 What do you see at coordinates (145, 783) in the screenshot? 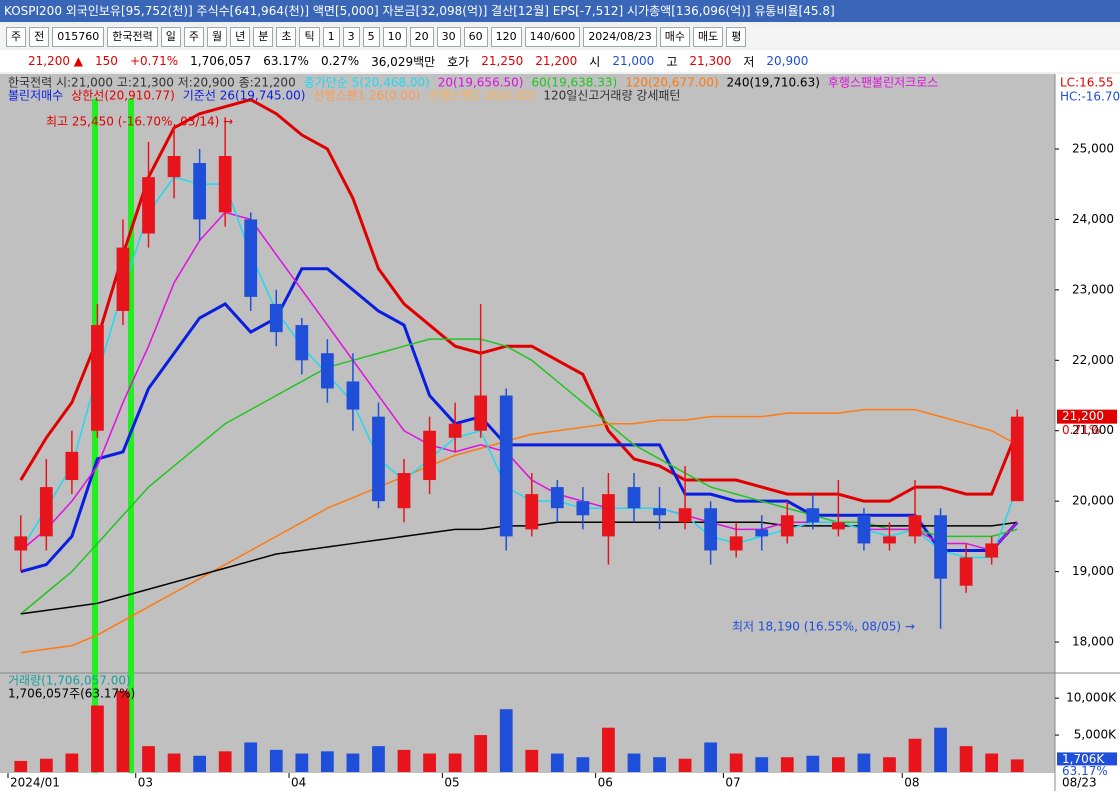
I see `x-tick-label: 03` at bounding box center [145, 783].